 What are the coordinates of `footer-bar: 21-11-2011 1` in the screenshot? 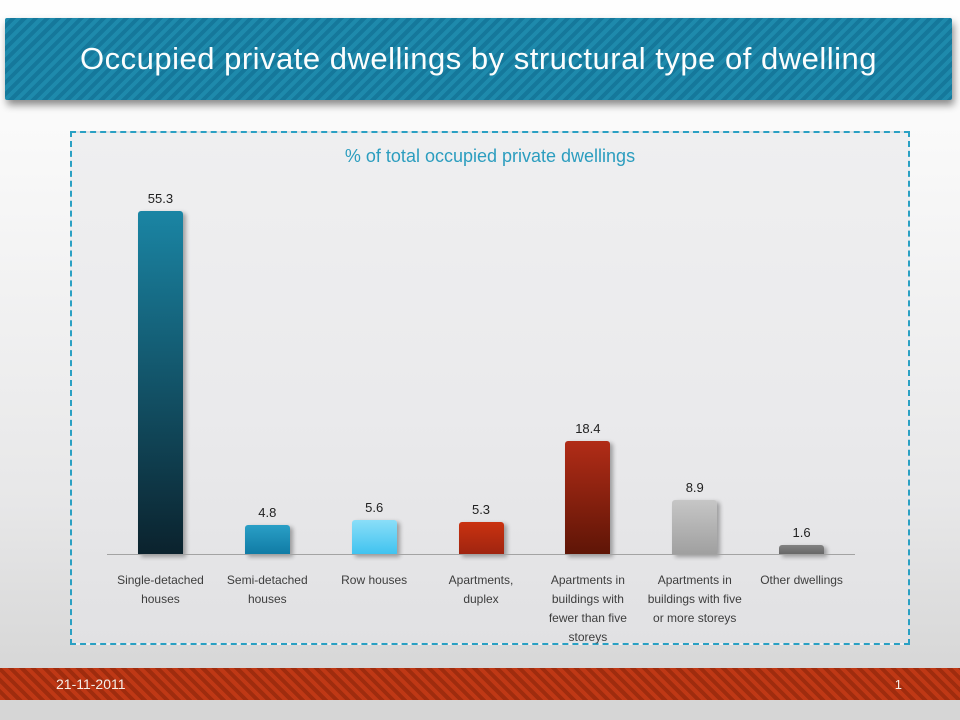 It's located at (480, 684).